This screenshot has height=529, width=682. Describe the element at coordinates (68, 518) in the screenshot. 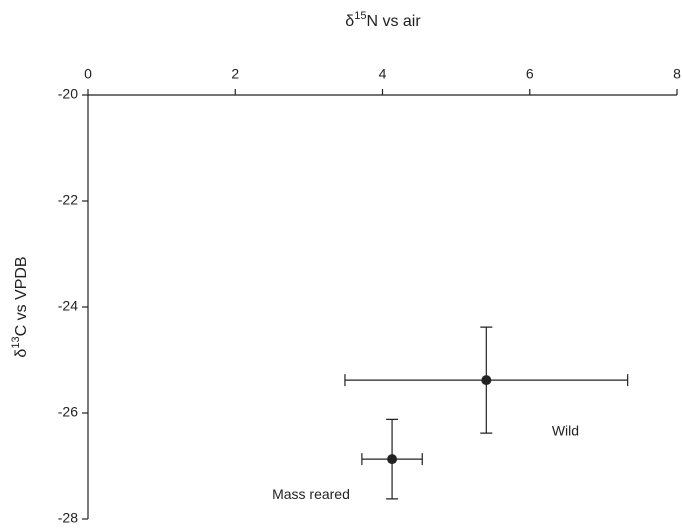

I see `y-tick-label: -28` at that location.